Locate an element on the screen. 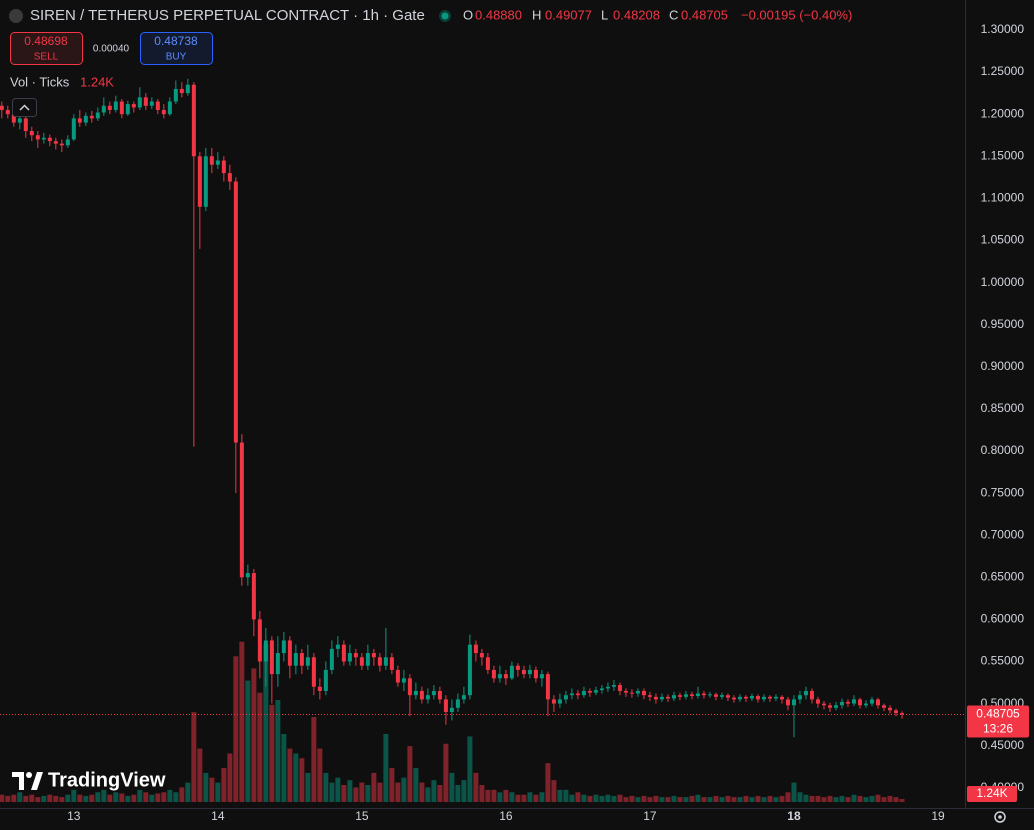 This screenshot has width=1034, height=830. buy-label: BUY is located at coordinates (176, 57).